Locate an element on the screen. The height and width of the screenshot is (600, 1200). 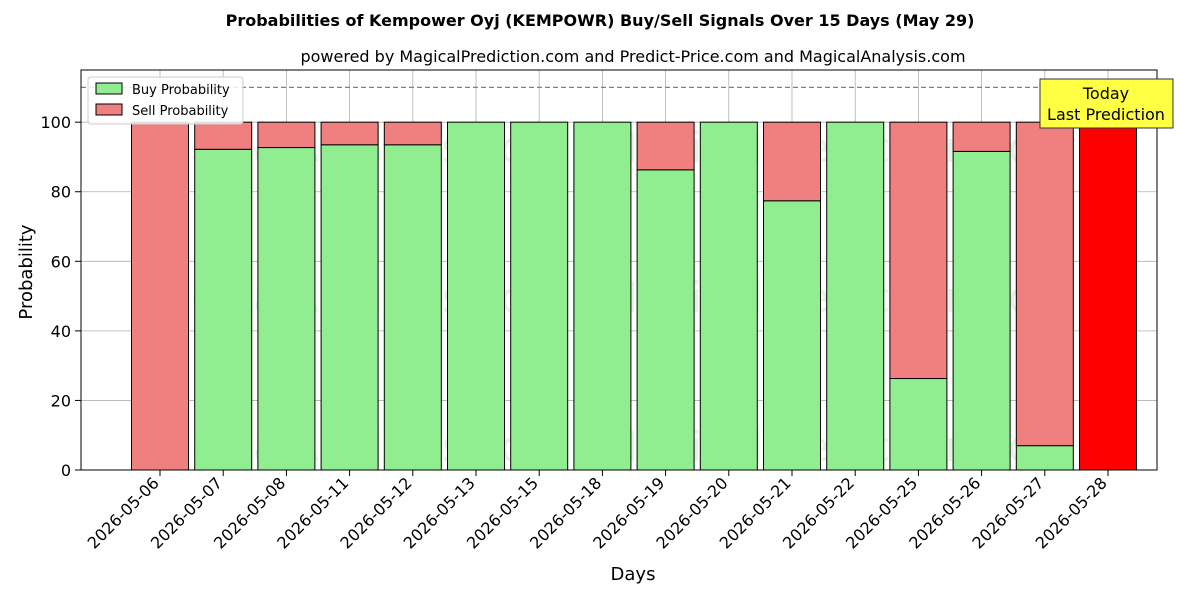
bar-sell-highlight is located at coordinates (1108, 296).